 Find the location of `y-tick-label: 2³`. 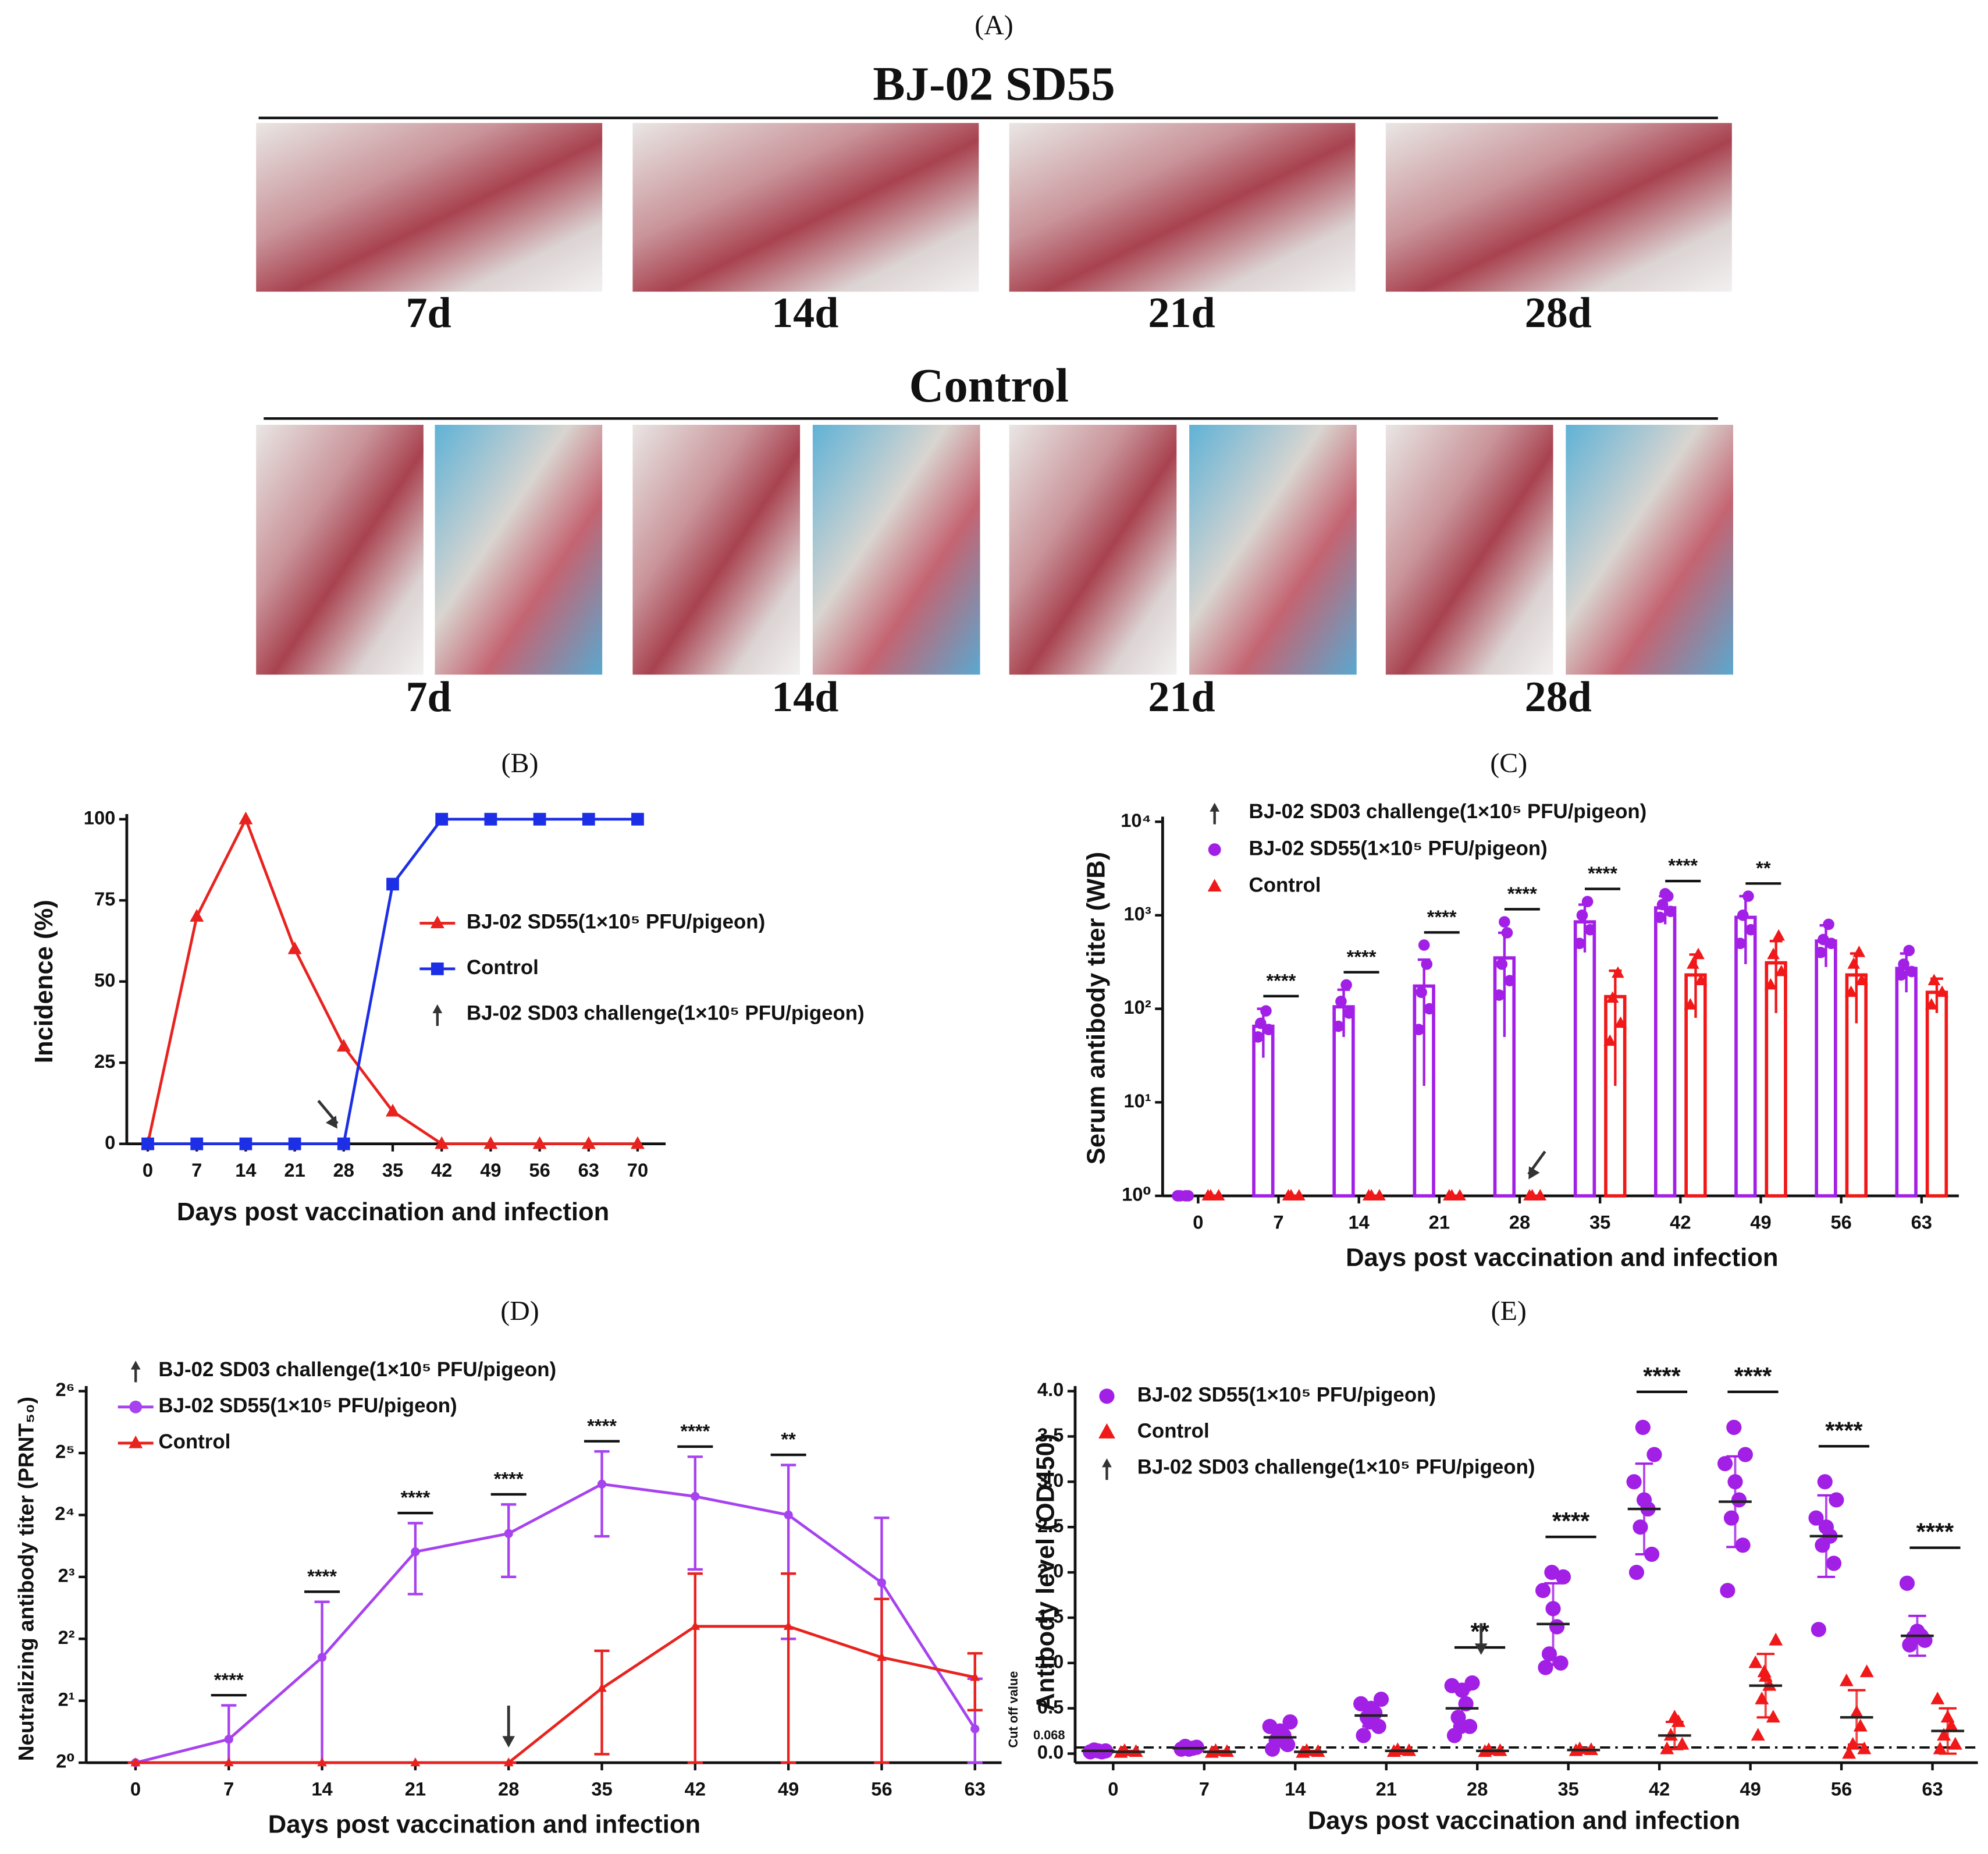

y-tick-label: 2³ is located at coordinates (67, 1575).